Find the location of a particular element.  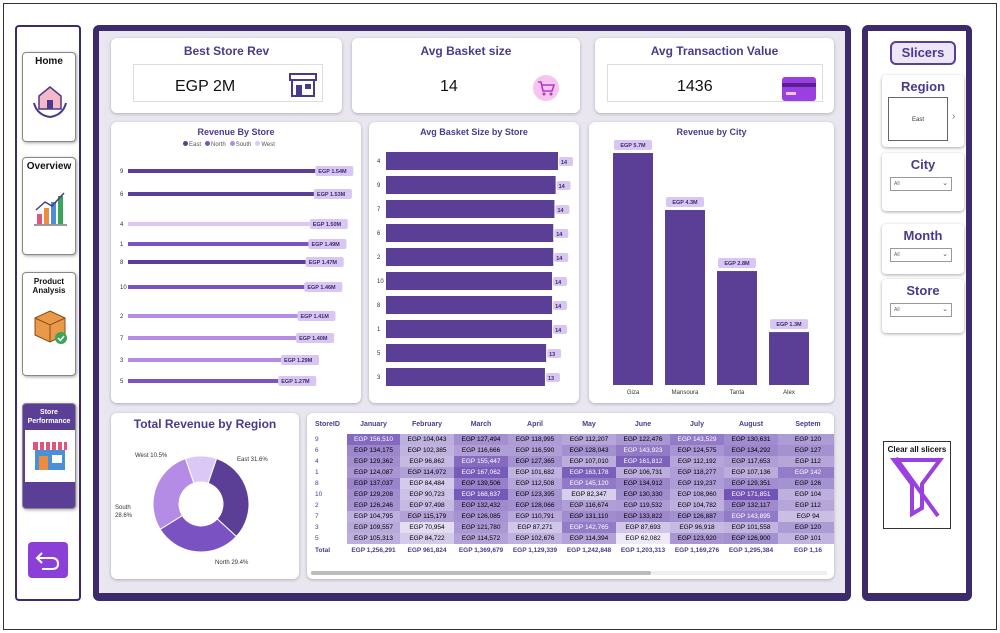

city-dropdown: All ⌄ is located at coordinates (921, 184).